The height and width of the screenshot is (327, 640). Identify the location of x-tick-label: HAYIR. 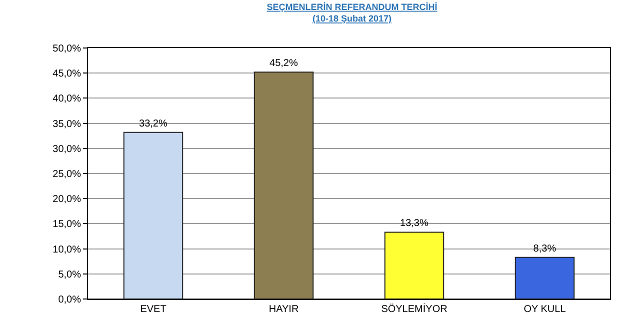
(283, 309).